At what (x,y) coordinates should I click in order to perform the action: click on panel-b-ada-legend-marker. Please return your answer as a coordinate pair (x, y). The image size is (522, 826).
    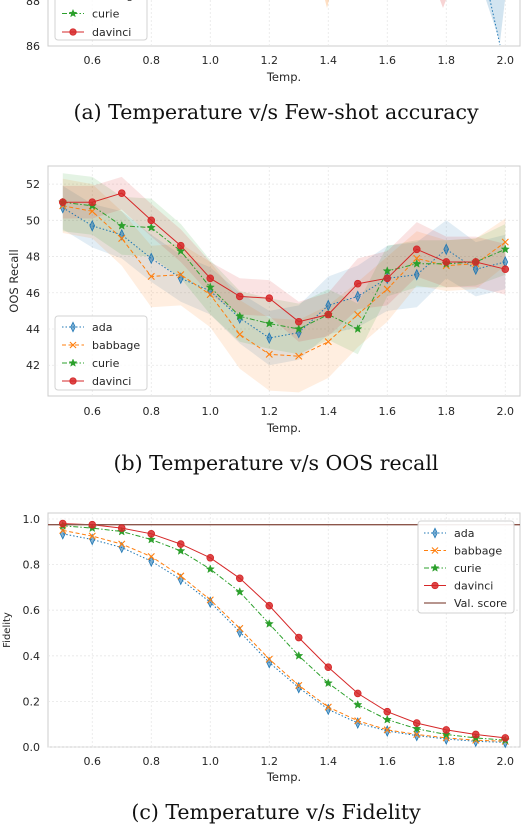
    Looking at the image, I should click on (73, 327).